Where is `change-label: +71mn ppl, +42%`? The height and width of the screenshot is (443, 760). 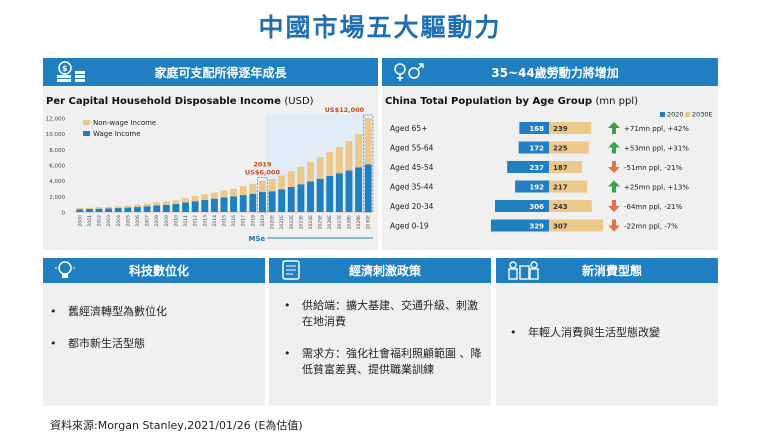 change-label: +71mn ppl, +42% is located at coordinates (656, 129).